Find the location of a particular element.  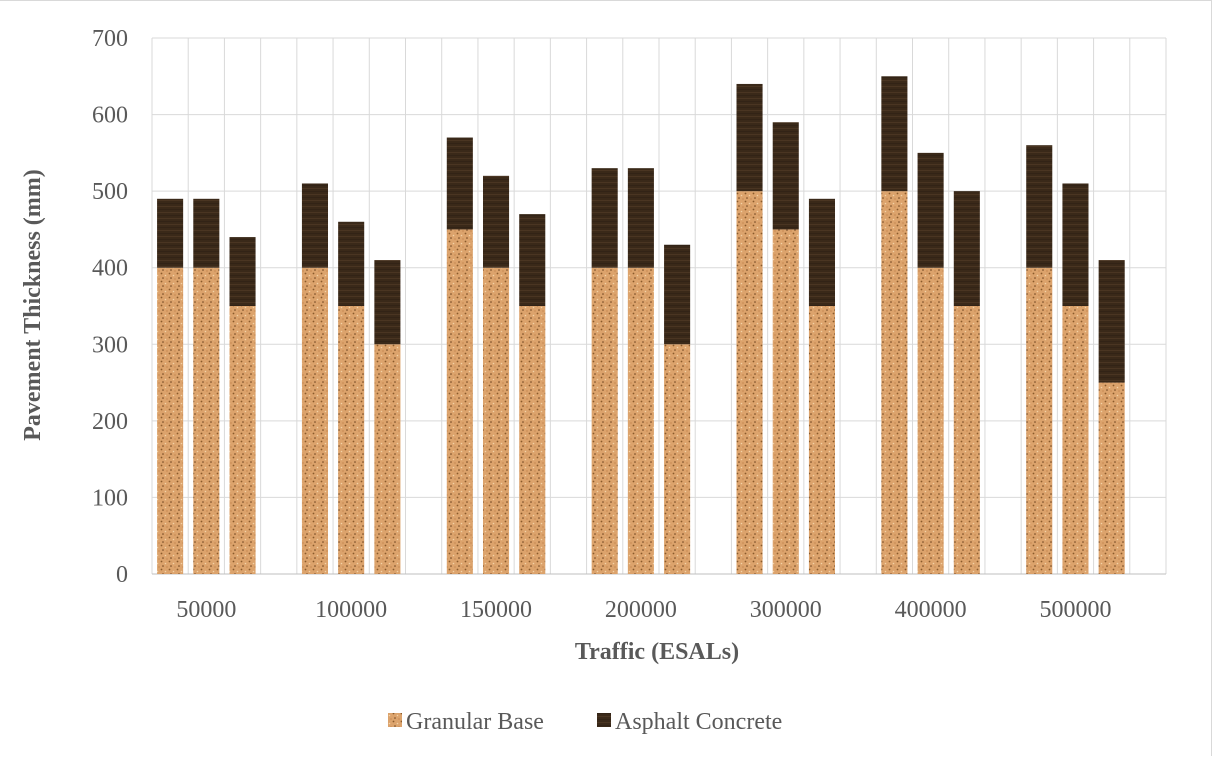

x-tick-label: 150000 is located at coordinates (496, 610).